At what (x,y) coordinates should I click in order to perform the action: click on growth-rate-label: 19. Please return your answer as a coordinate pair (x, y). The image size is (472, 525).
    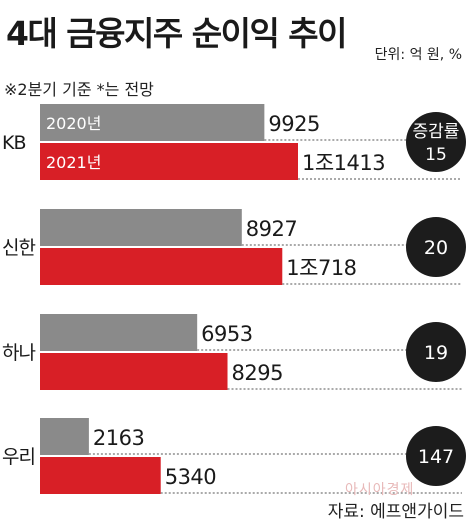
    Looking at the image, I should click on (436, 353).